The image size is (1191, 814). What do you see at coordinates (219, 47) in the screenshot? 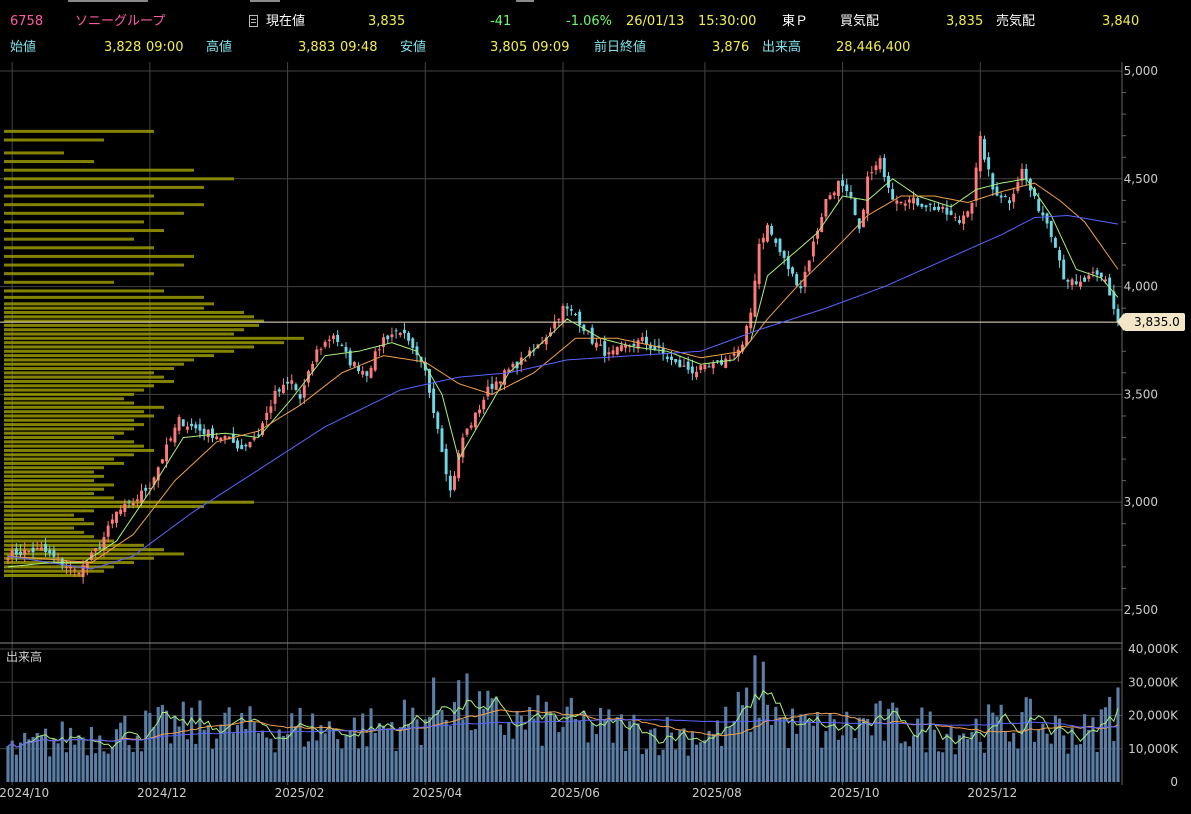
I see `high-label: 高値` at bounding box center [219, 47].